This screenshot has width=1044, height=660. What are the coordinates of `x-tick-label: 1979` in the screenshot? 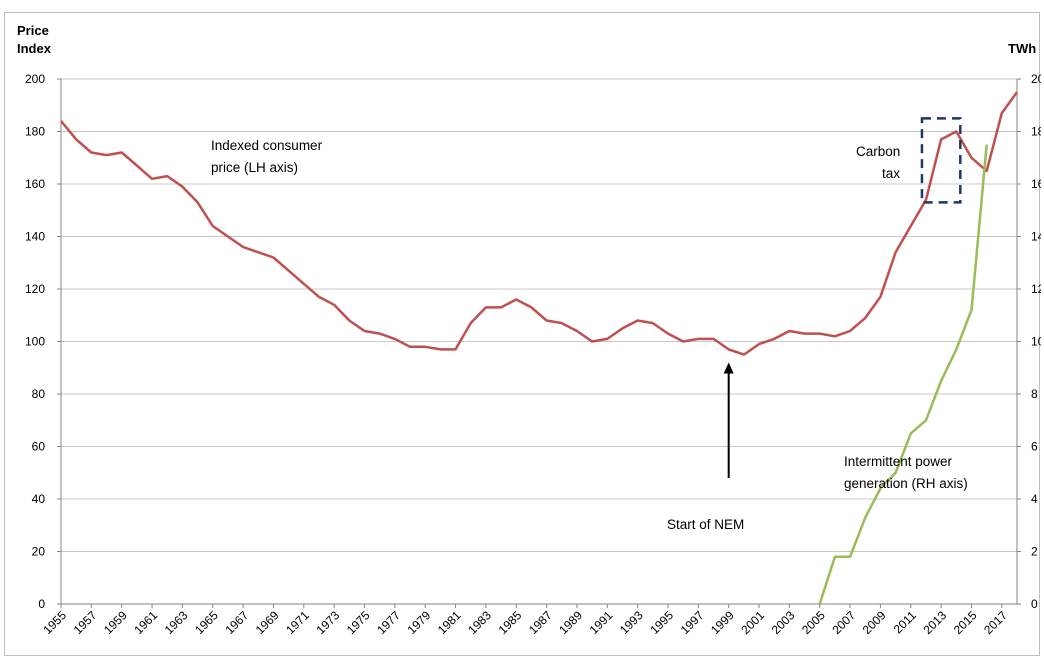 It's located at (419, 622).